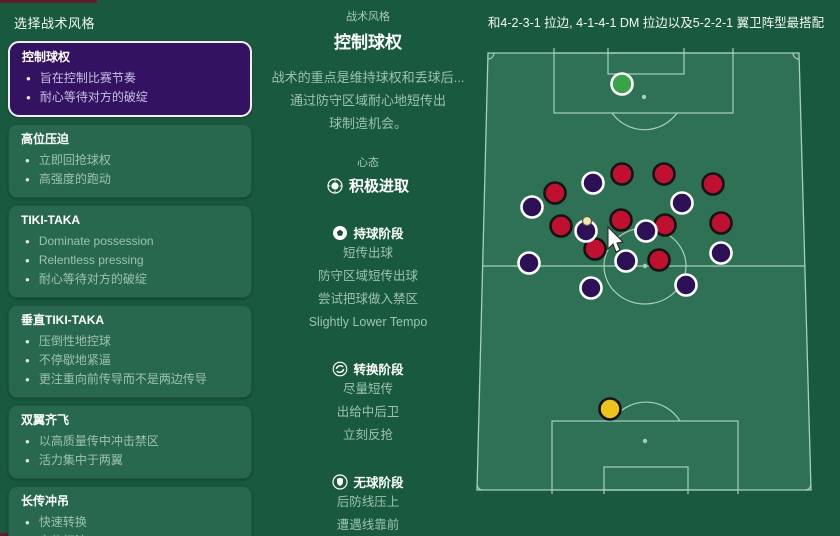 The image size is (840, 536). I want to click on panel-title: 选择战术风格, so click(55, 23).